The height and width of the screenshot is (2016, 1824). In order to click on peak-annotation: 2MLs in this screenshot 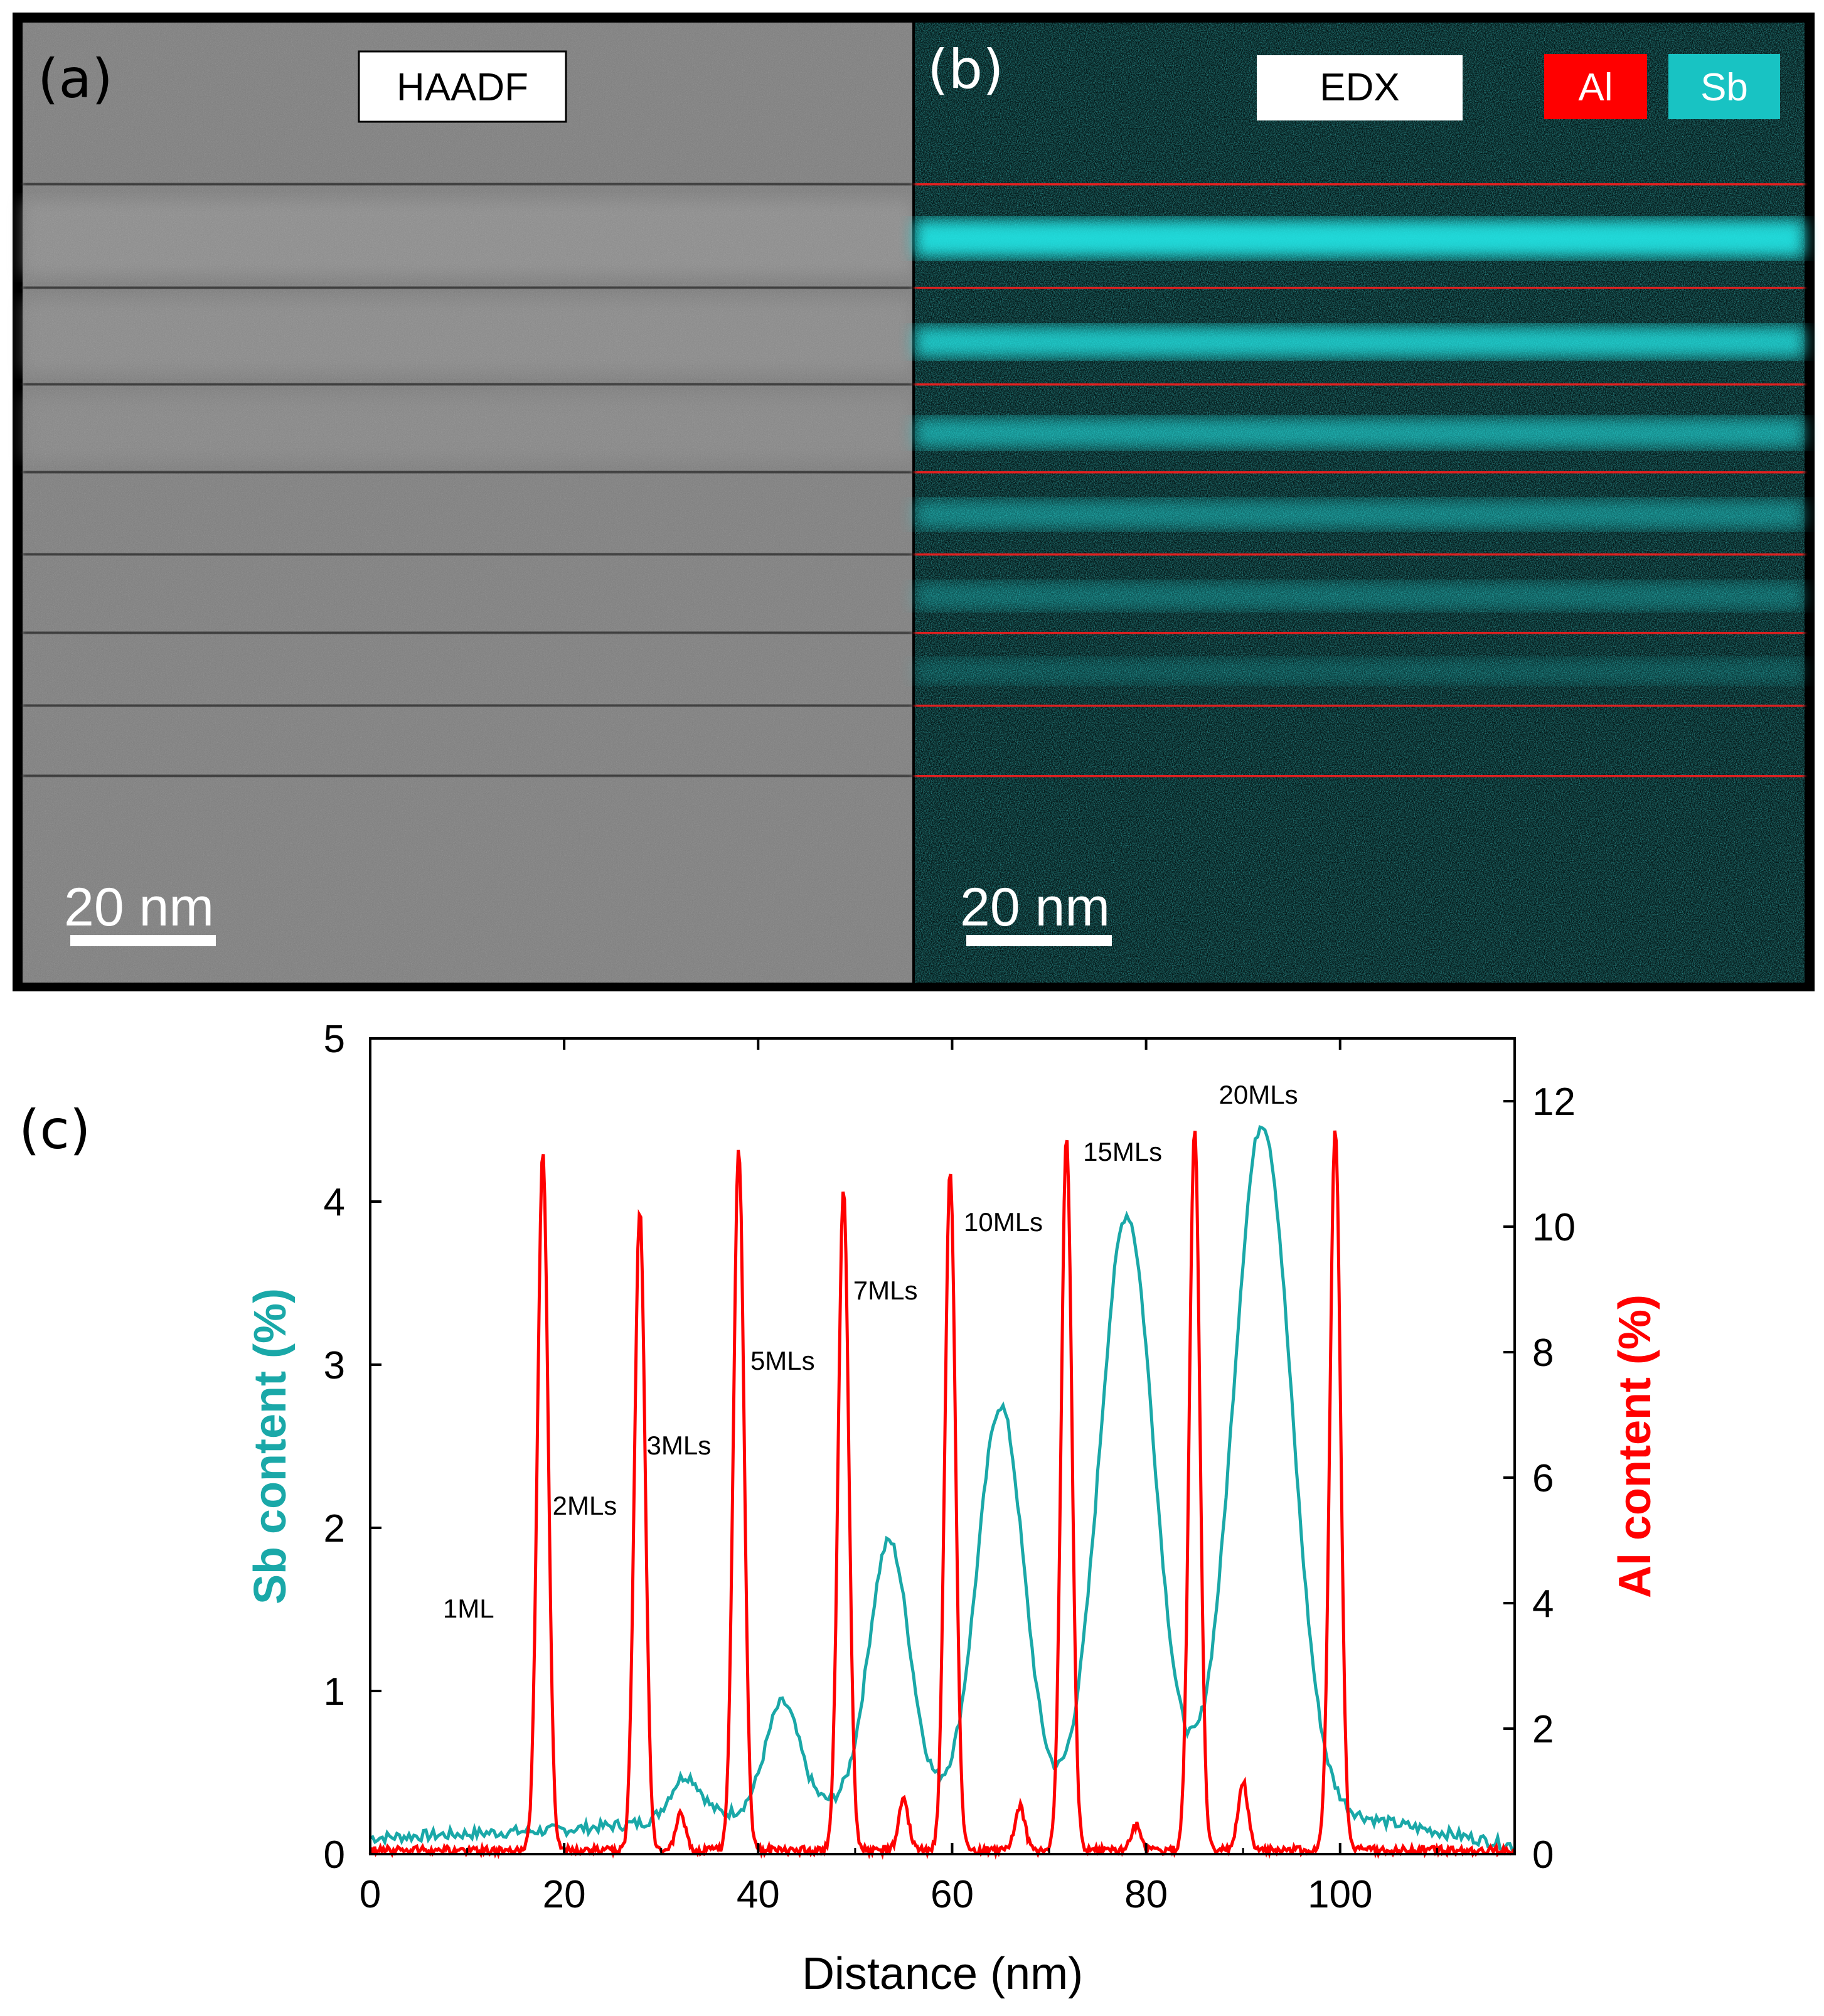, I will do `click(585, 1505)`.